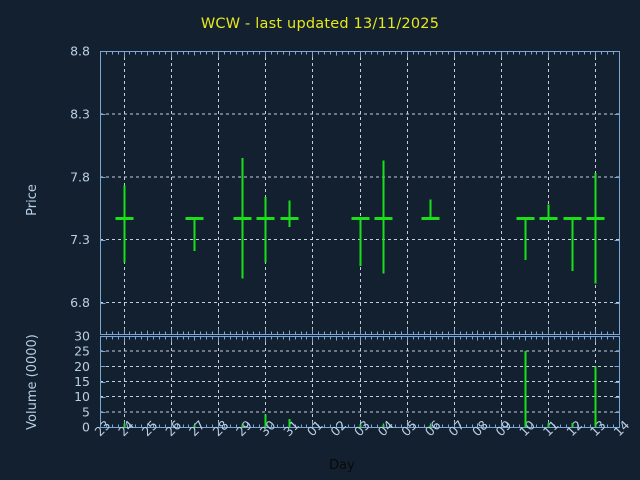 The height and width of the screenshot is (480, 640). Describe the element at coordinates (480, 428) in the screenshot. I see `day-tick-label: 08` at that location.